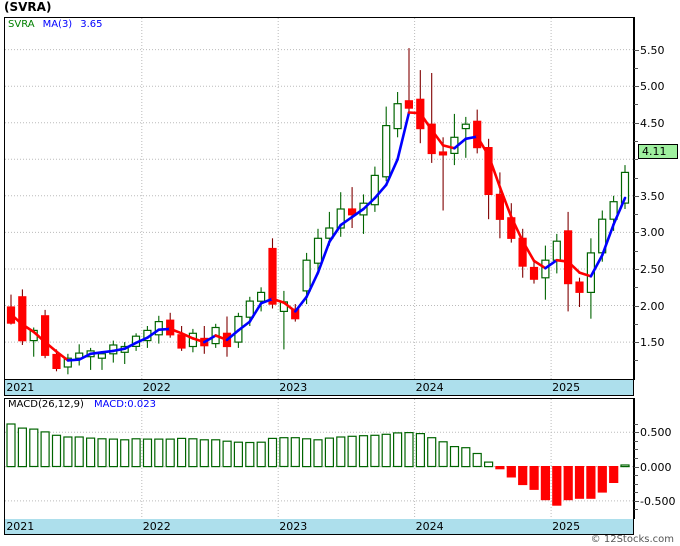 The width and height of the screenshot is (680, 546). I want to click on price-tick-label: 3.00, so click(652, 233).